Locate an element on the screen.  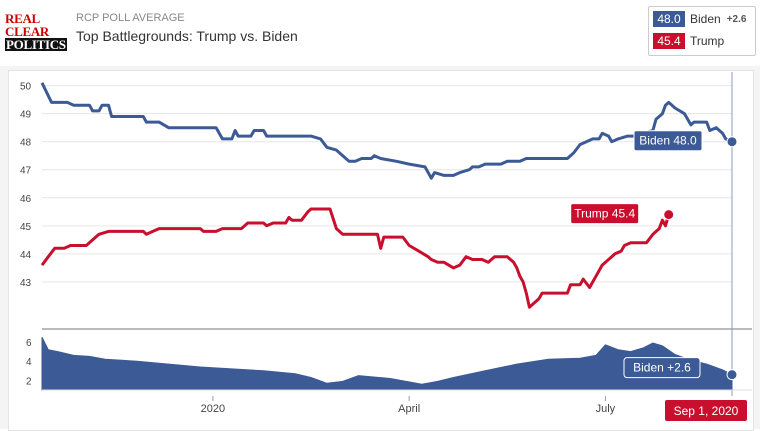
y-tick-label: 43 is located at coordinates (26, 283).